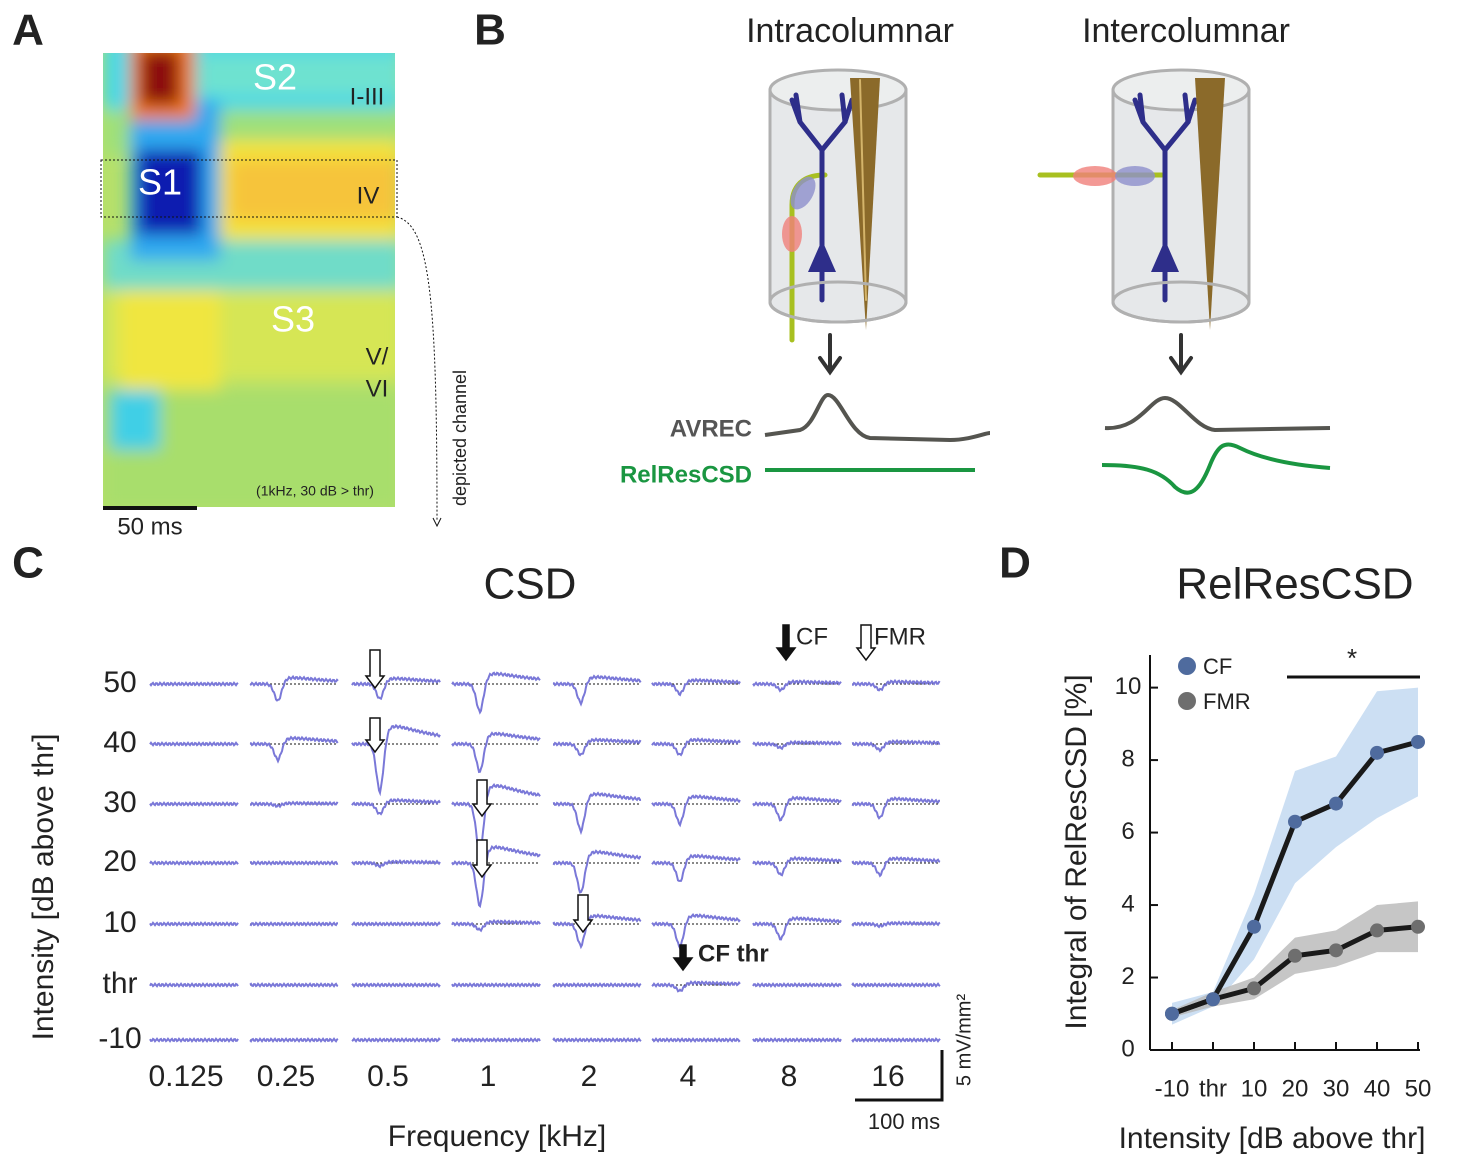 The height and width of the screenshot is (1160, 1465). I want to click on y-axis-title: Integral of RelResCSD [%], so click(1076, 851).